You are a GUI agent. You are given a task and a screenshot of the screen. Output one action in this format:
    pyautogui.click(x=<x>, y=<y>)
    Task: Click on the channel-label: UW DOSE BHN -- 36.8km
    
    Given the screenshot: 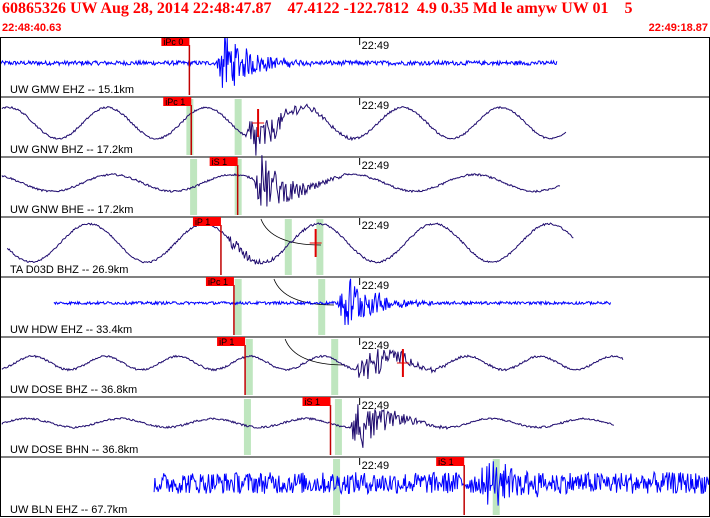 What is the action you would take?
    pyautogui.click(x=74, y=450)
    